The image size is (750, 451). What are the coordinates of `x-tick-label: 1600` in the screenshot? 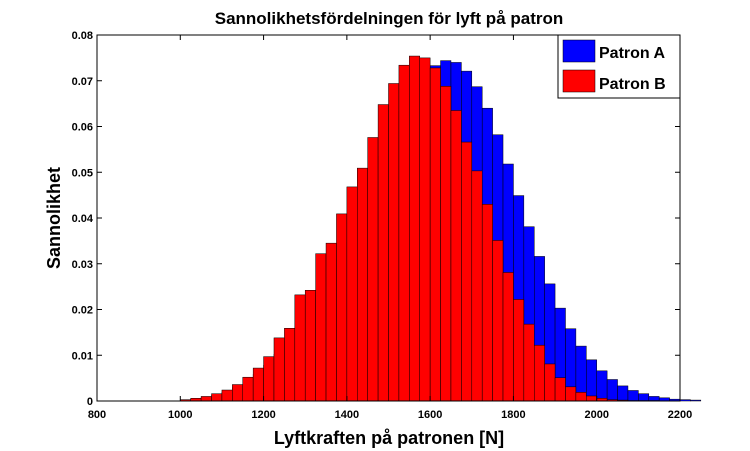 It's located at (430, 415).